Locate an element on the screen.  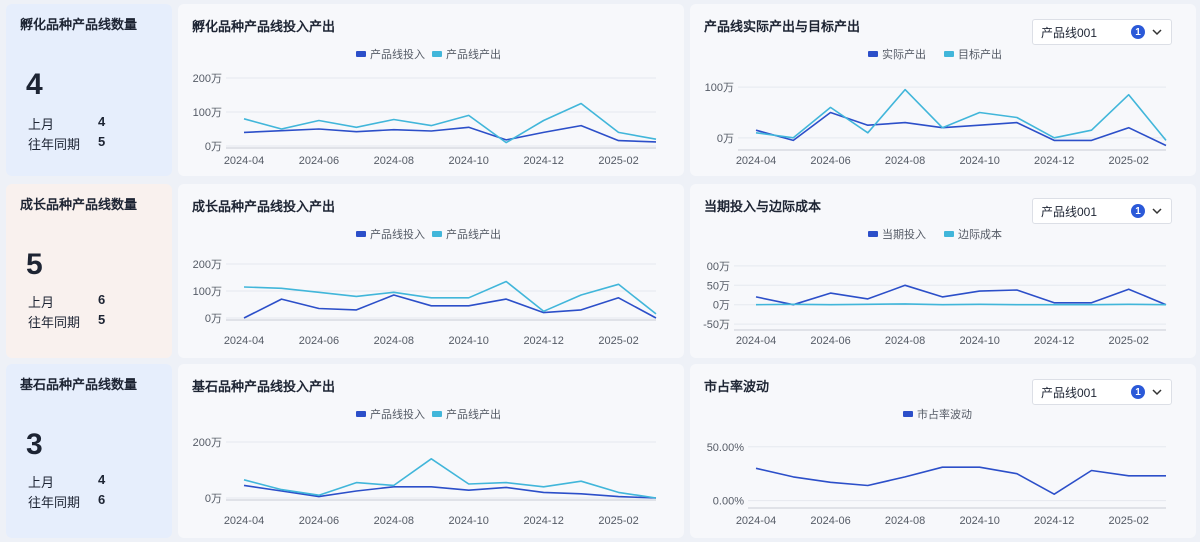
stat-value: 4 is located at coordinates (34, 84).